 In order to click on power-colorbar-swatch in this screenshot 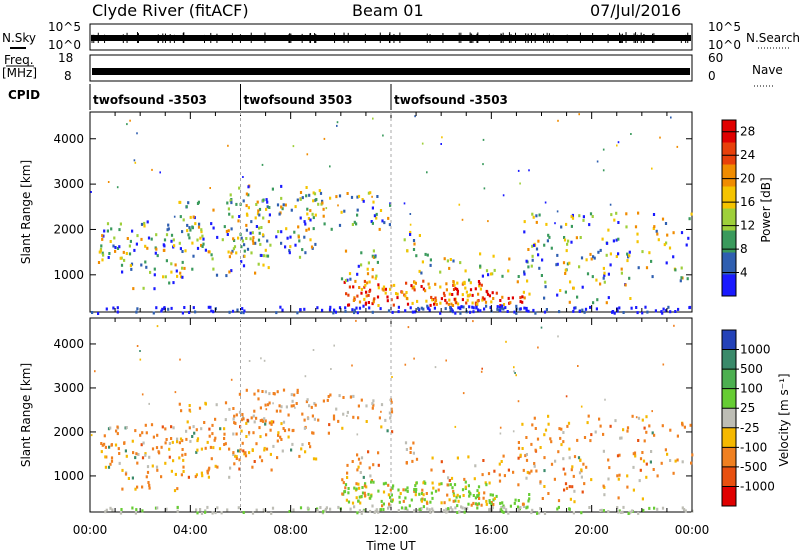, I will do `click(729, 285)`.